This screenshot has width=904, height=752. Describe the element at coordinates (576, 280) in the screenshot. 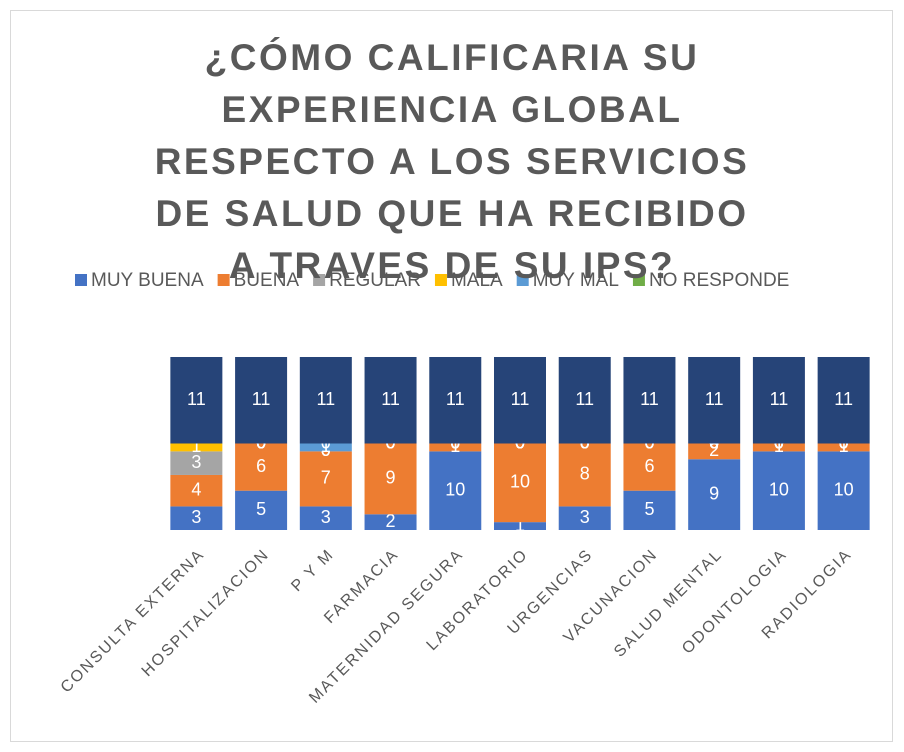

I see `legend-label: MUY MAL` at that location.